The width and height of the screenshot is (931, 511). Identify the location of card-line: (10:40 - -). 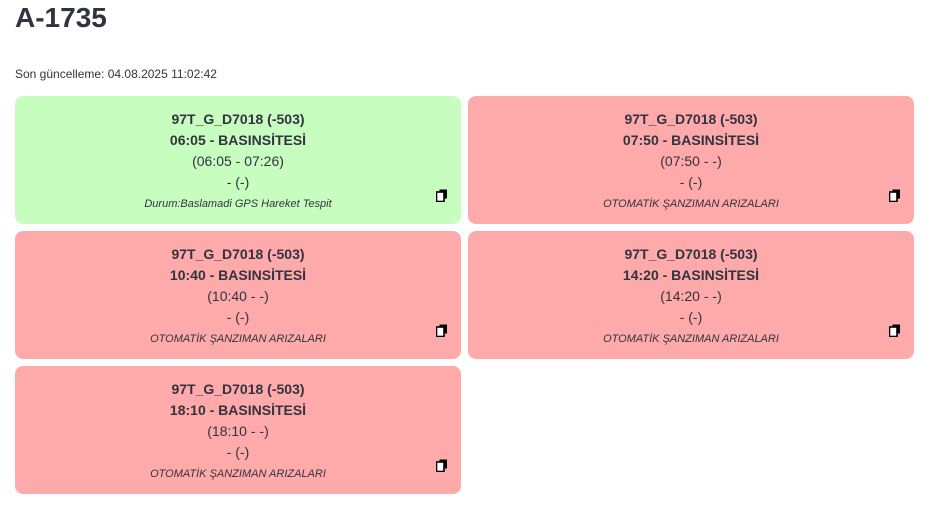
(238, 296).